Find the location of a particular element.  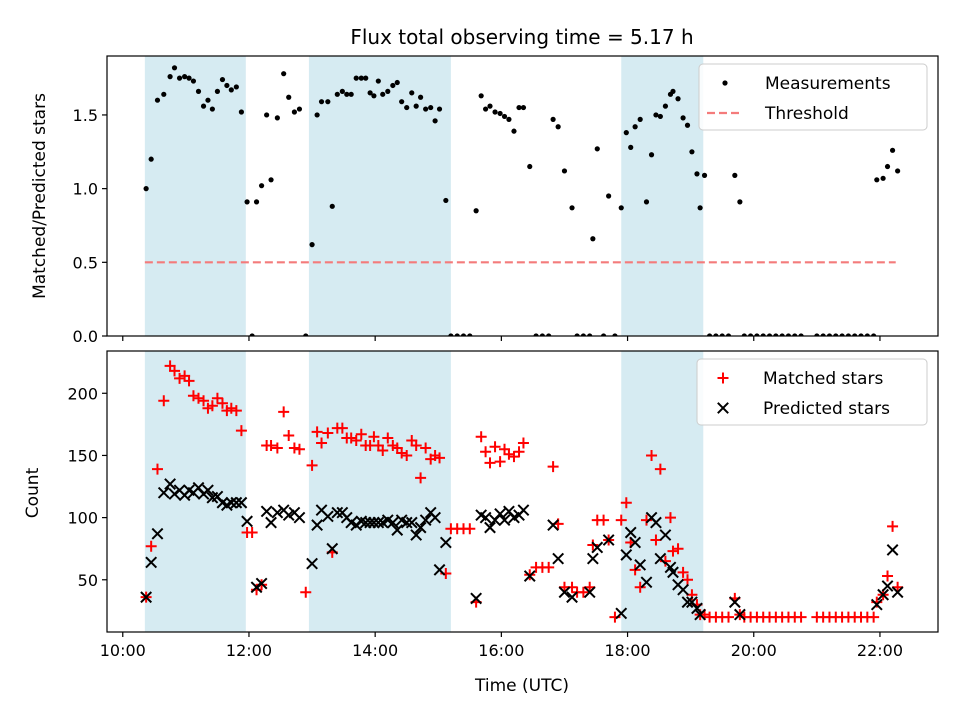

x-tick-label: 20:00 is located at coordinates (754, 650).